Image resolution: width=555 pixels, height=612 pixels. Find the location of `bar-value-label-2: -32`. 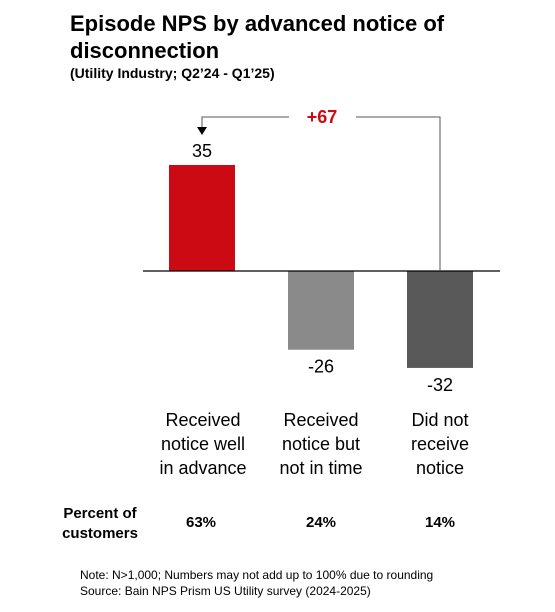

bar-value-label-2: -32 is located at coordinates (440, 385).